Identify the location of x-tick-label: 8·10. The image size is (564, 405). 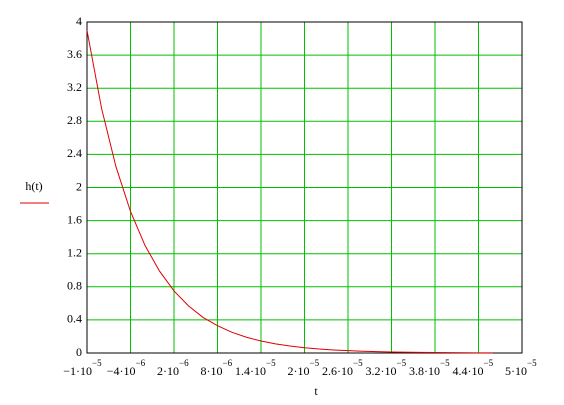
(212, 371).